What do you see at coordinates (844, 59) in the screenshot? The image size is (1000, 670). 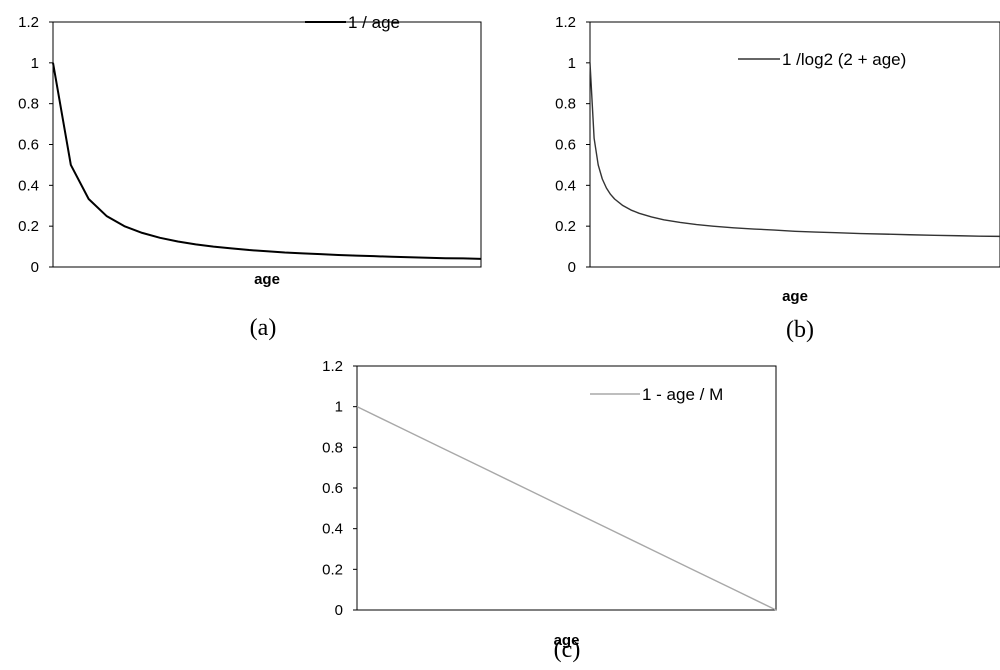 I see `legend-label: 1 /log2 (2 + age)` at bounding box center [844, 59].